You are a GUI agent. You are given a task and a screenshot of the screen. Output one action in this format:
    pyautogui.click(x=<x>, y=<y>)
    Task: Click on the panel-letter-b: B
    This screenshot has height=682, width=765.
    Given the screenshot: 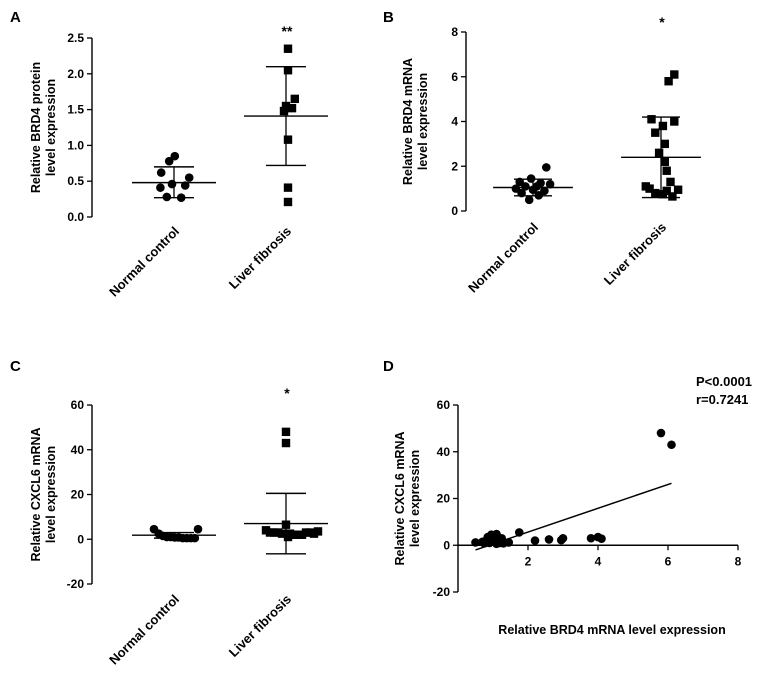 What is the action you would take?
    pyautogui.click(x=388, y=17)
    